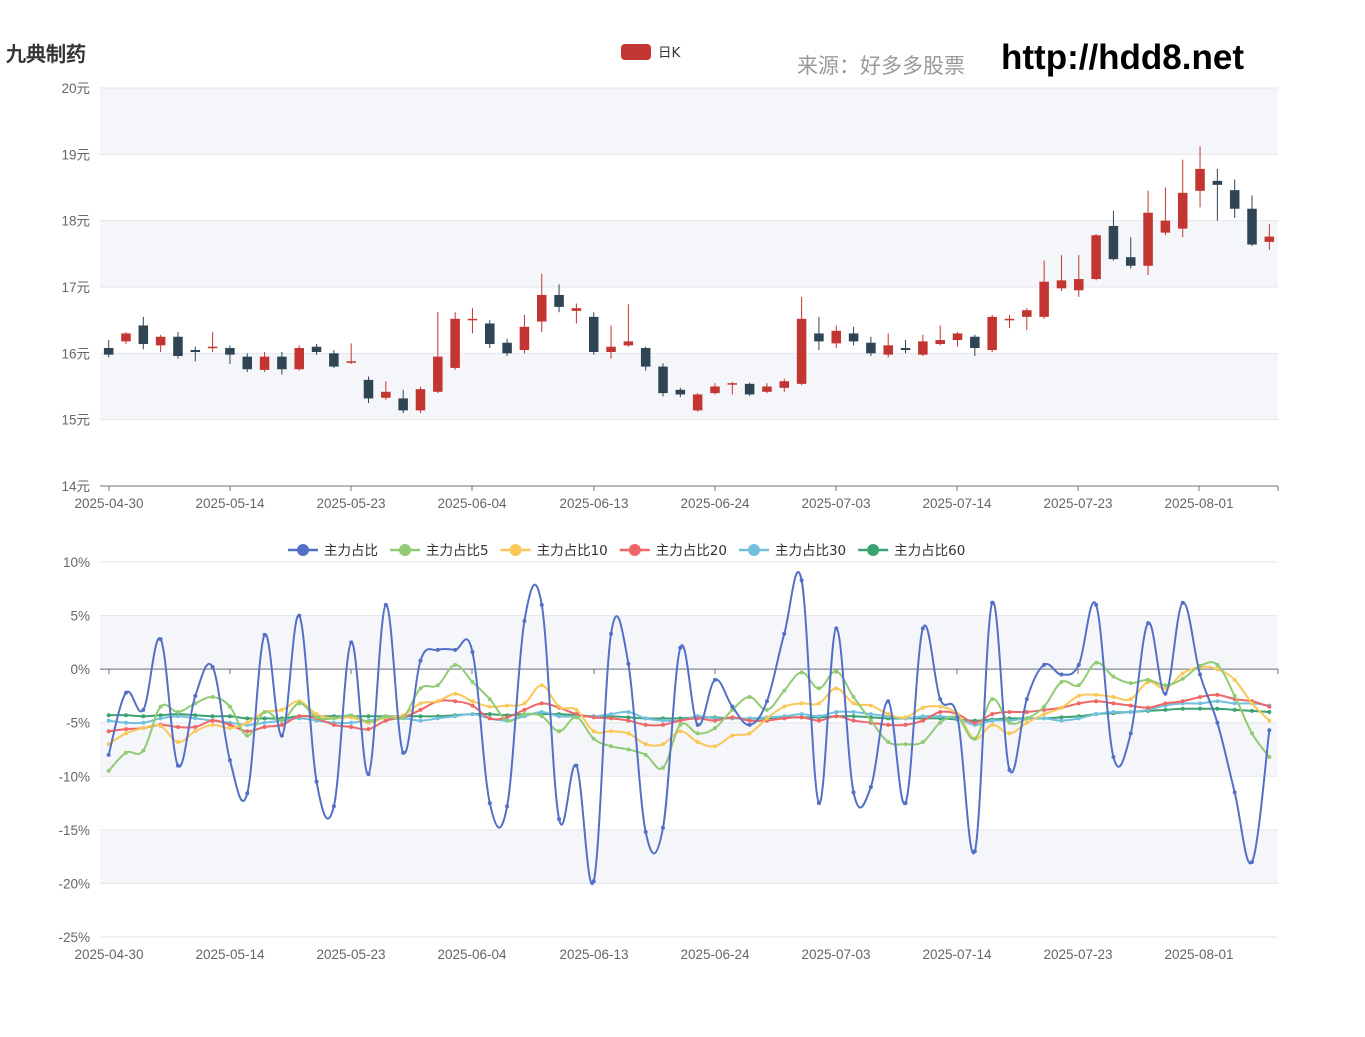  Describe the element at coordinates (835, 503) in the screenshot. I see `kline-x-tick-label: 2025-07-03` at that location.